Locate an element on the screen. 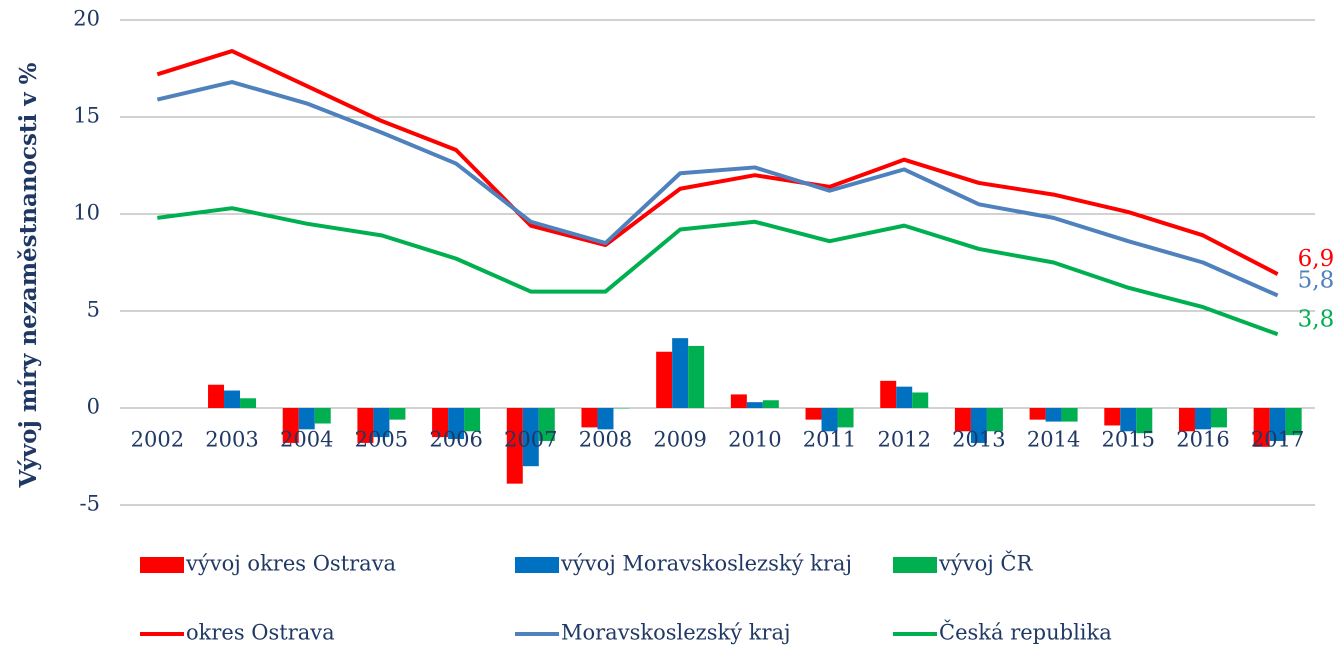 The width and height of the screenshot is (1339, 648). x-tick-label: 2013 is located at coordinates (978, 440).